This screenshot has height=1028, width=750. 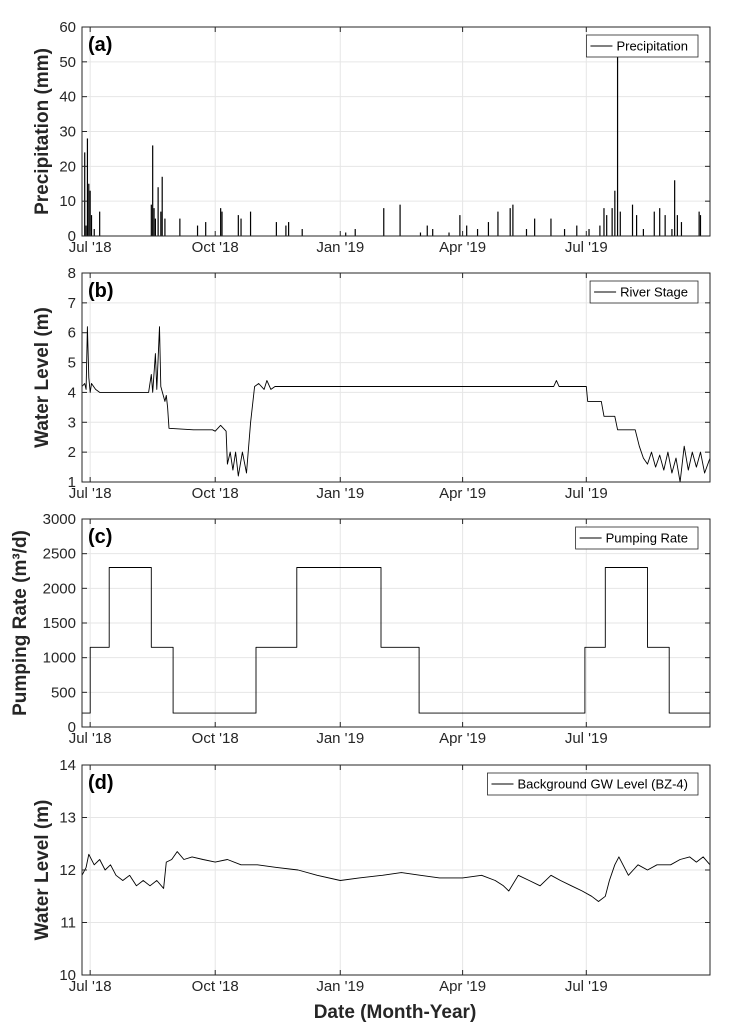 I want to click on legend: Pumping Rate, so click(x=637, y=538).